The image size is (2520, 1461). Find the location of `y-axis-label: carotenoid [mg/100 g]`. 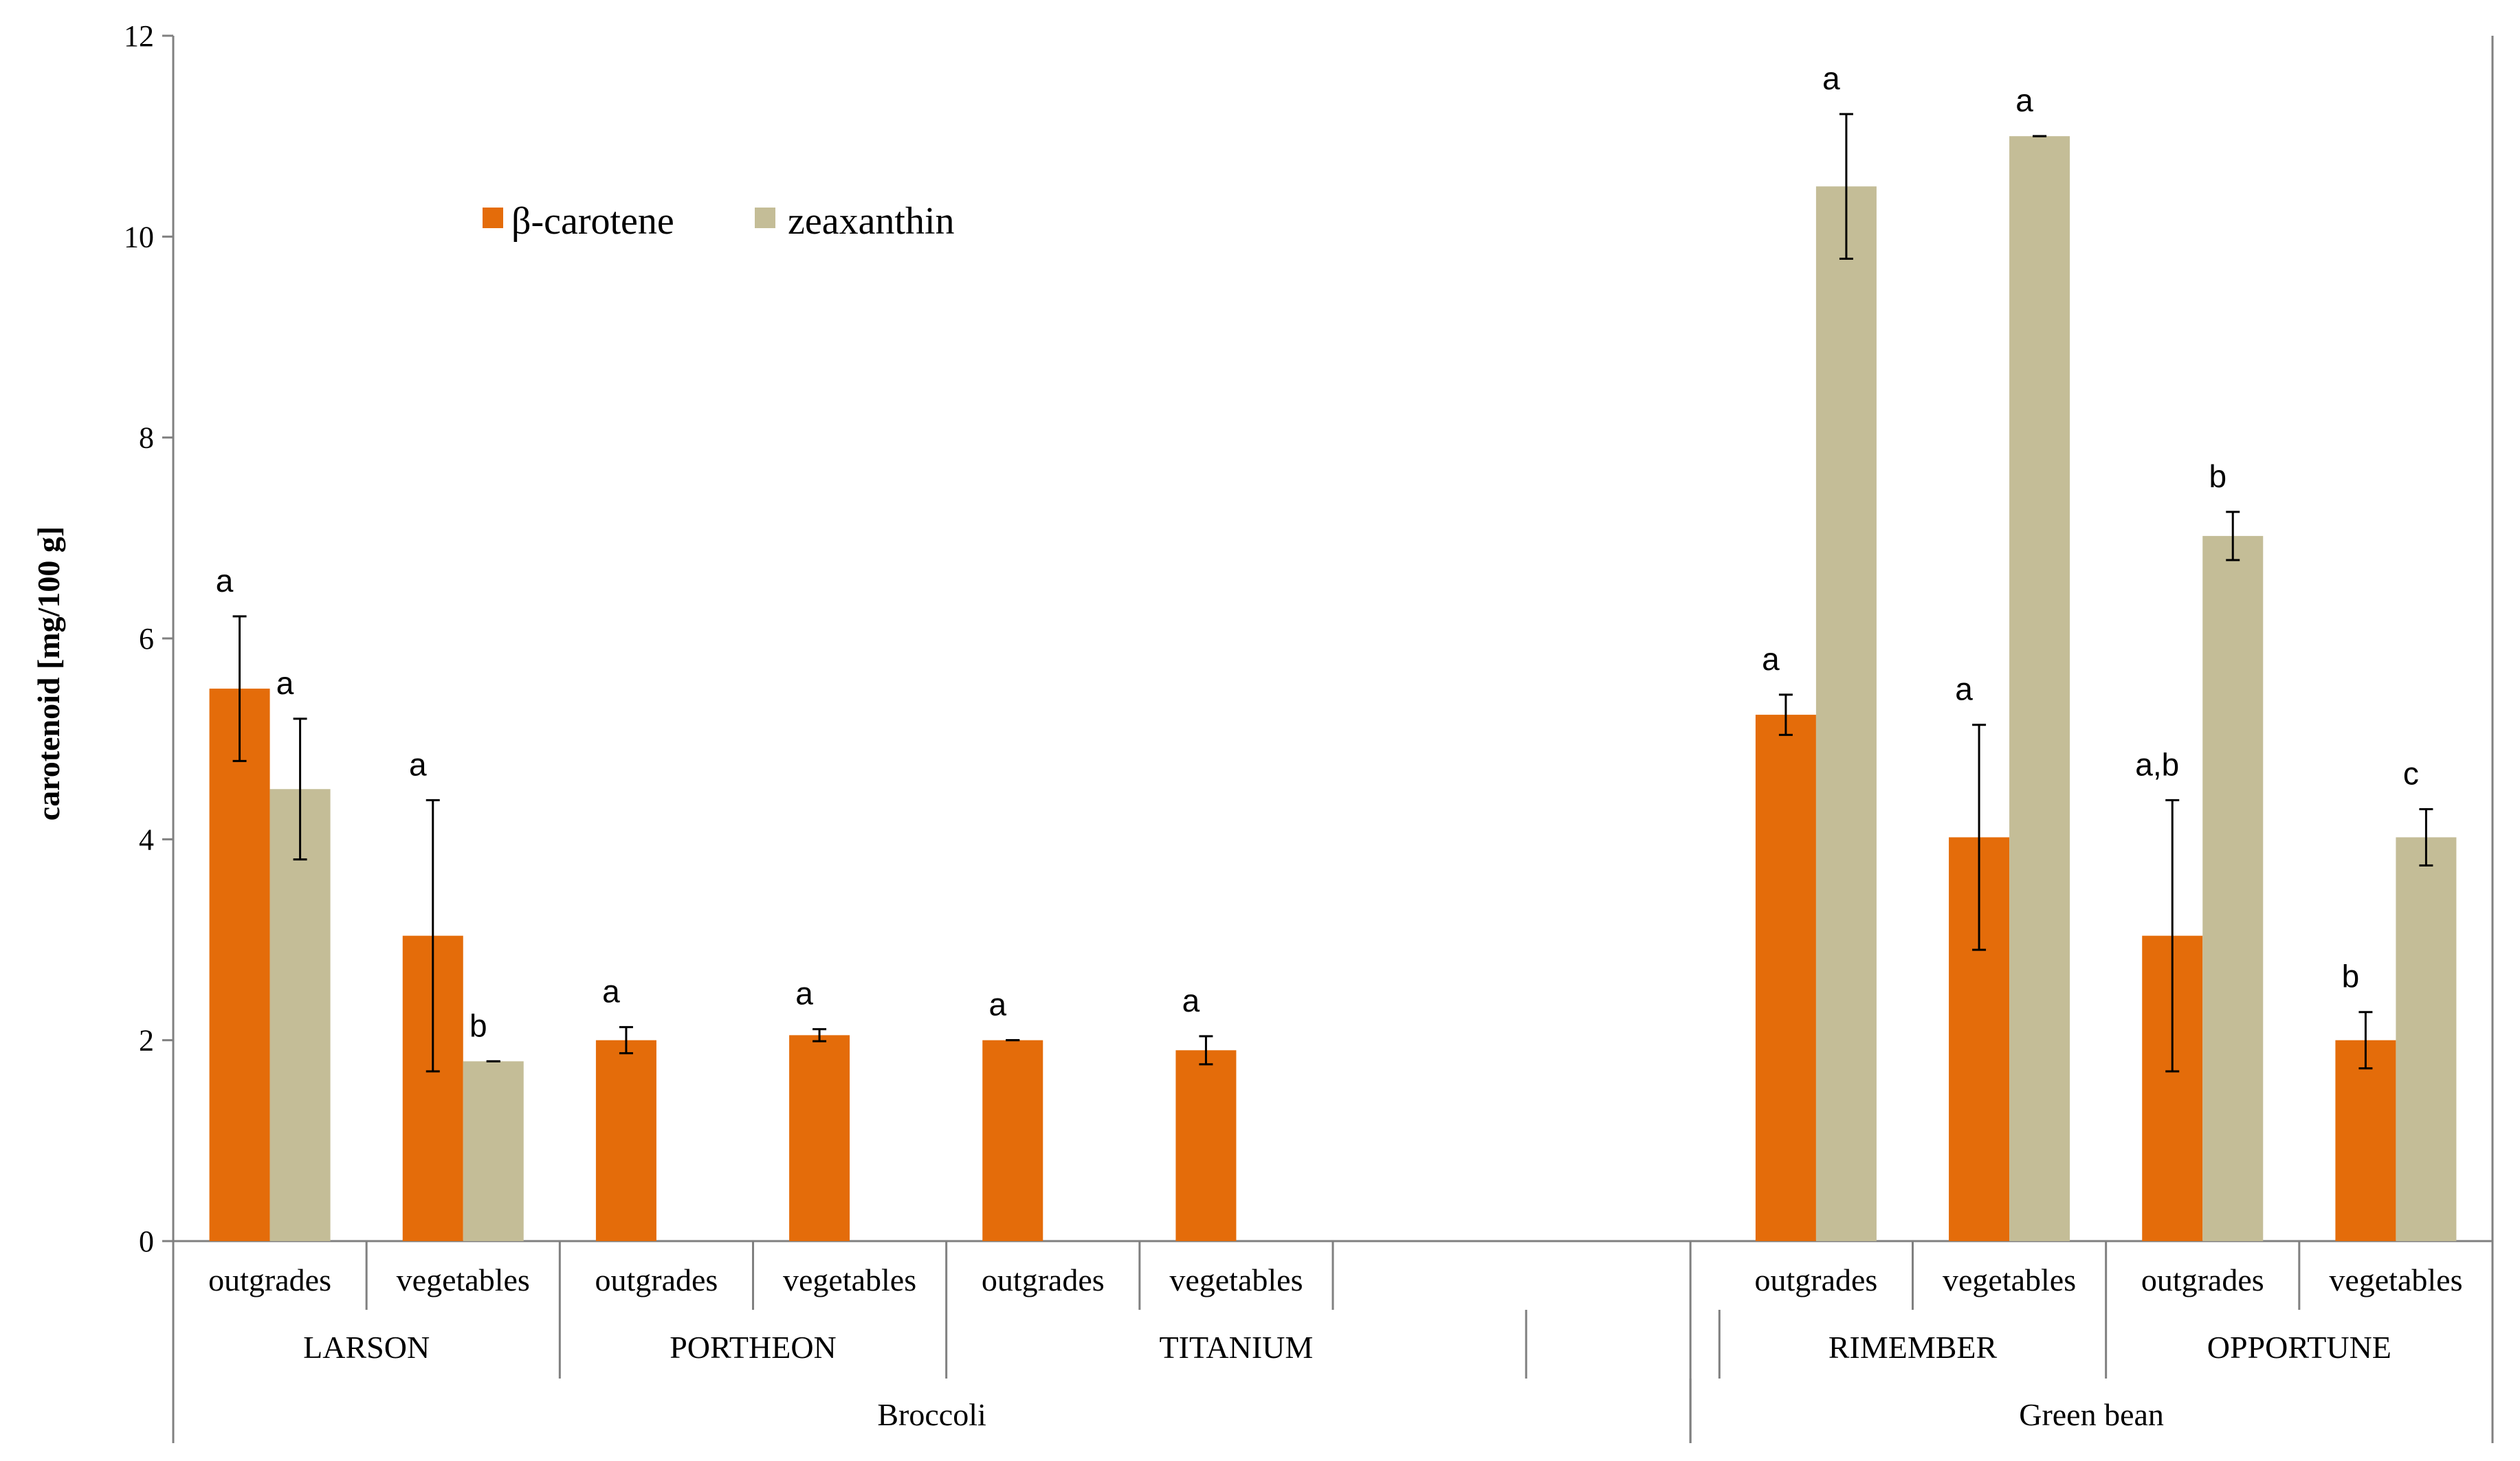

y-axis-label: carotenoid [mg/100 g] is located at coordinates (48, 673).